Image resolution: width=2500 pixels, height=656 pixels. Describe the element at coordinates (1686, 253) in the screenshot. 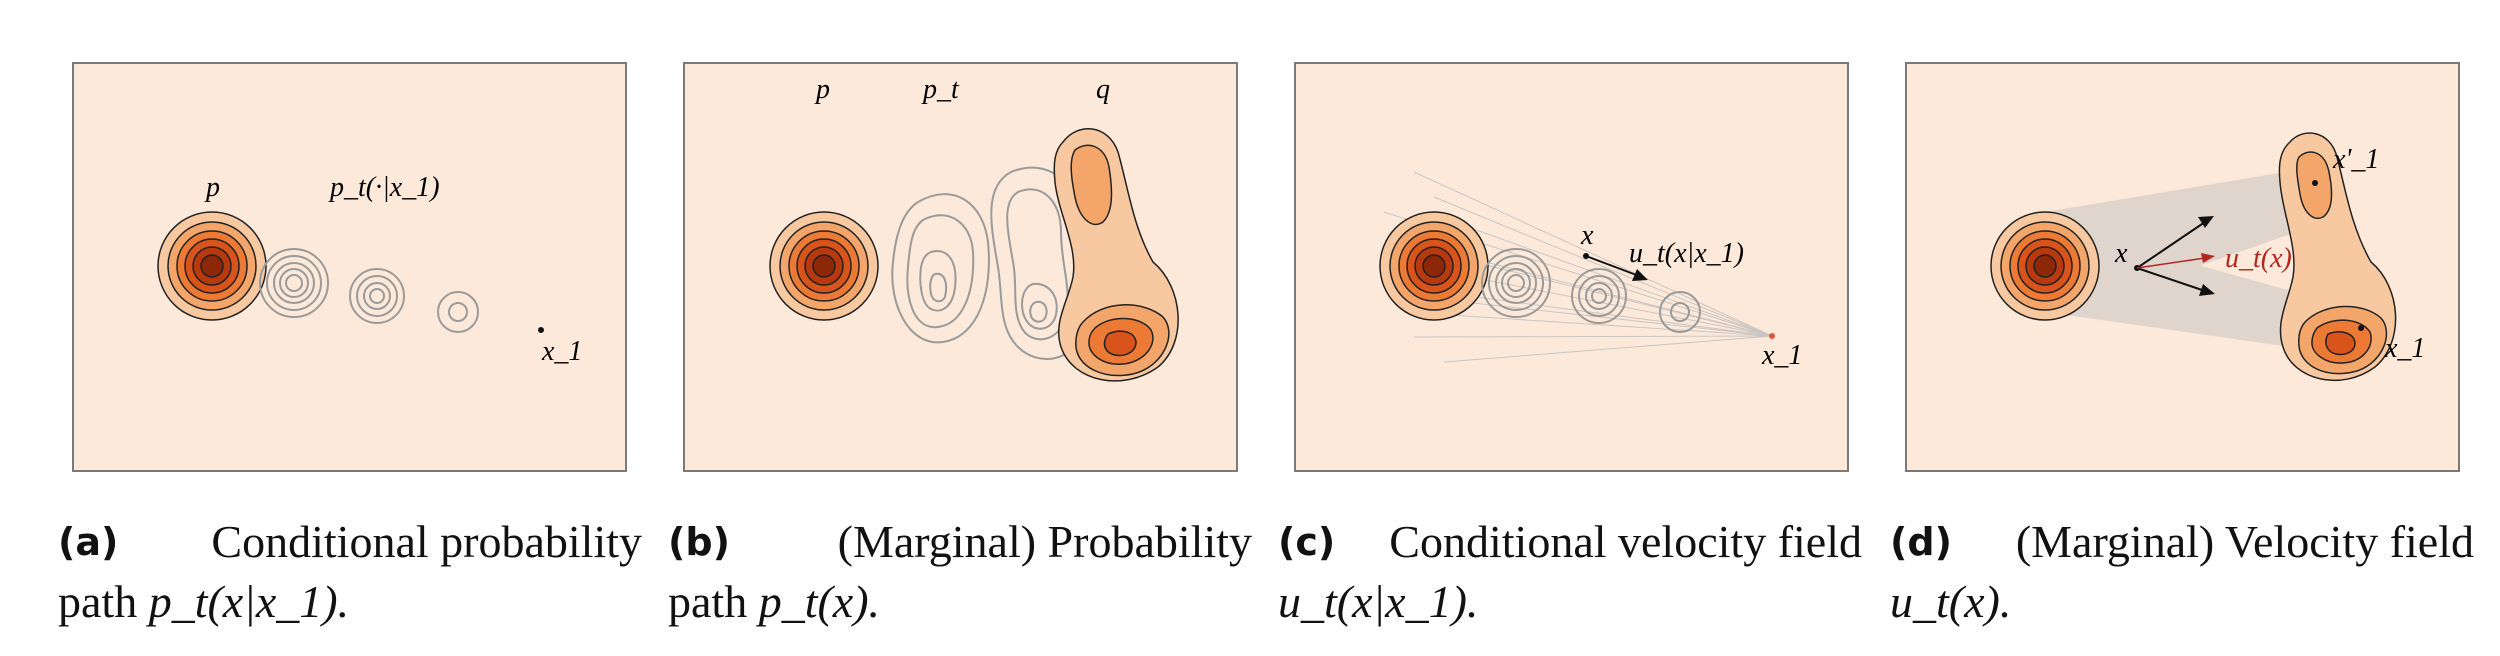

I see `label-ut: u_t(x|x_1)` at that location.